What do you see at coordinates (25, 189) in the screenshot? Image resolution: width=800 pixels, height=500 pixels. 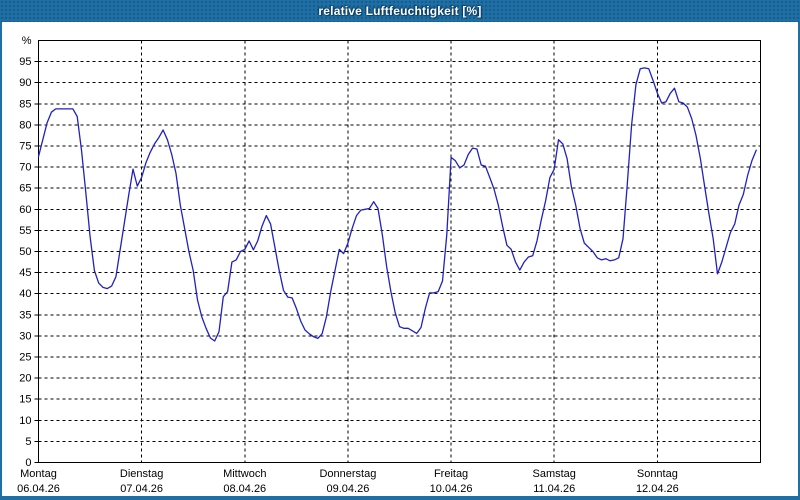 I see `y-axis-label: 65` at bounding box center [25, 189].